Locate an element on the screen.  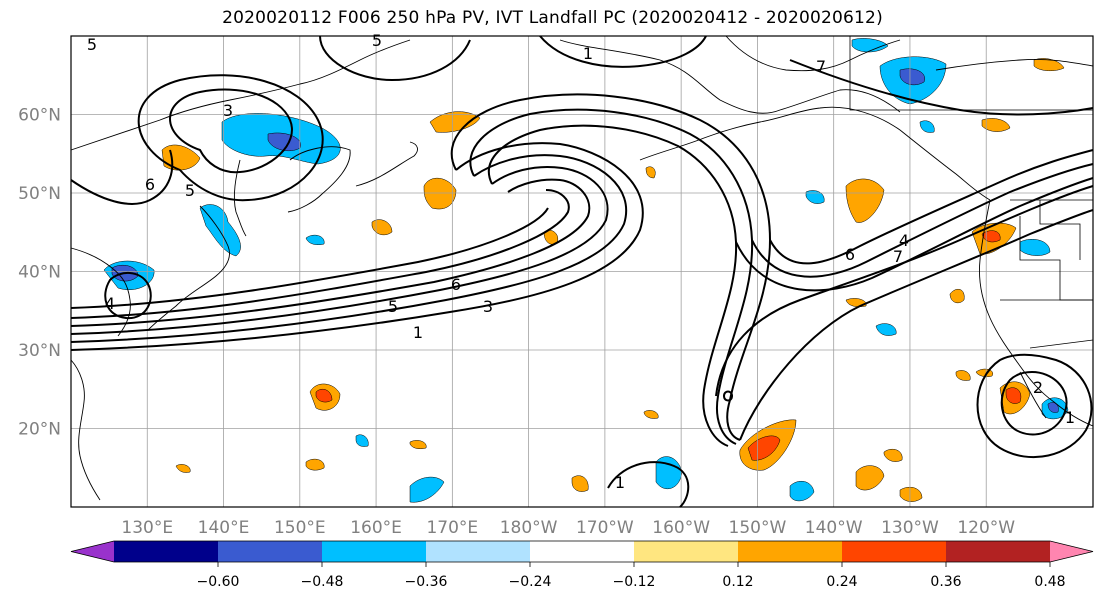
contour-korea is located at coordinates (128, 296).